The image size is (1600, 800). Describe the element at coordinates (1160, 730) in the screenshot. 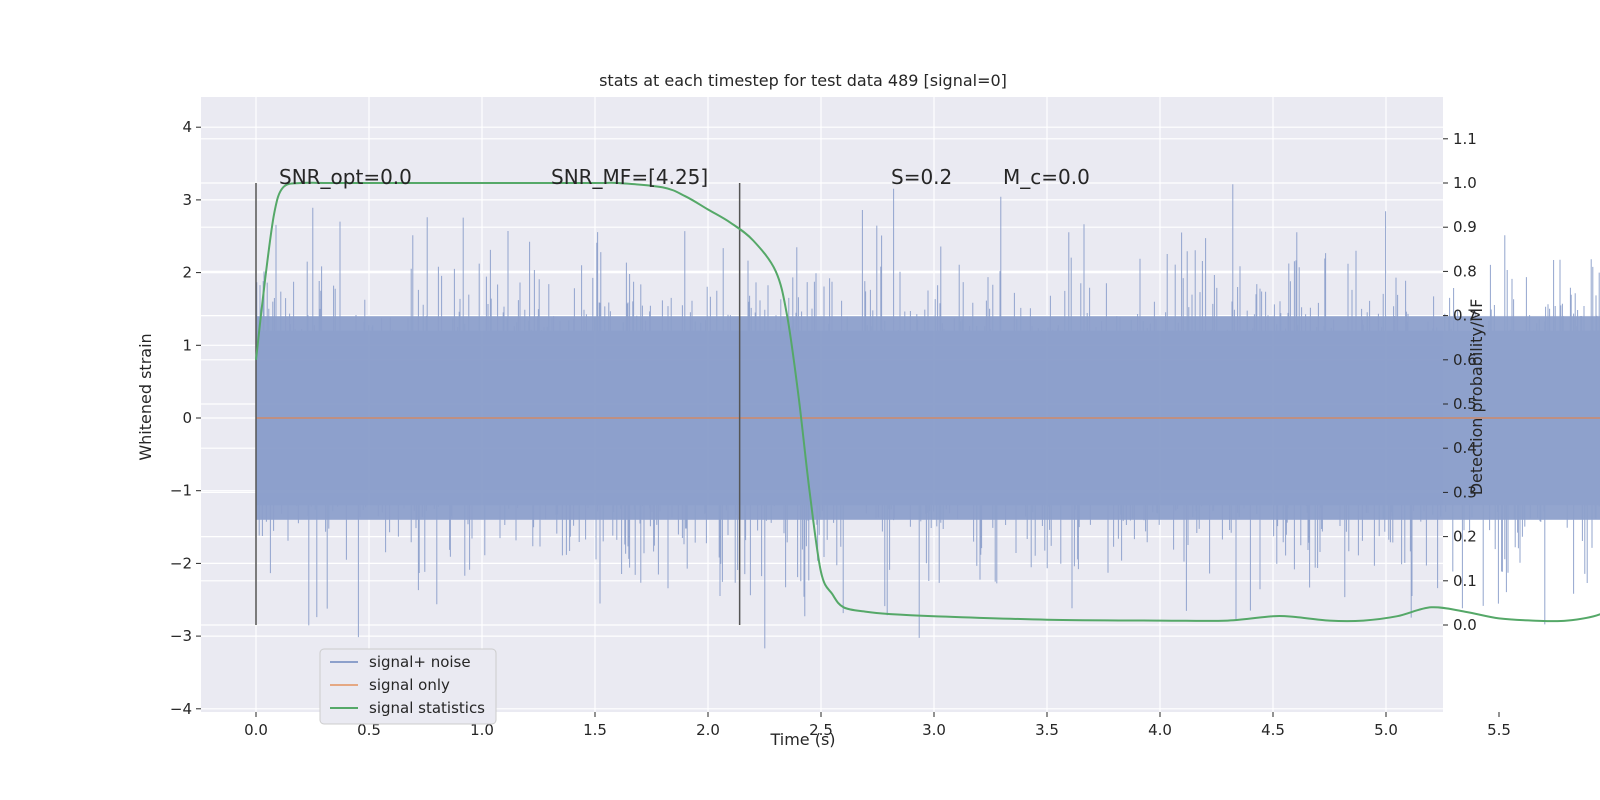

I see `x-tick-label: 4.0` at that location.